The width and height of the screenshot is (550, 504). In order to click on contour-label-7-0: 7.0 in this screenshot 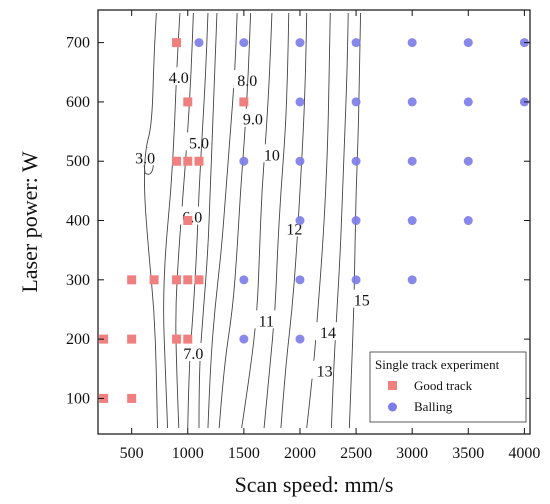, I will do `click(193, 354)`.